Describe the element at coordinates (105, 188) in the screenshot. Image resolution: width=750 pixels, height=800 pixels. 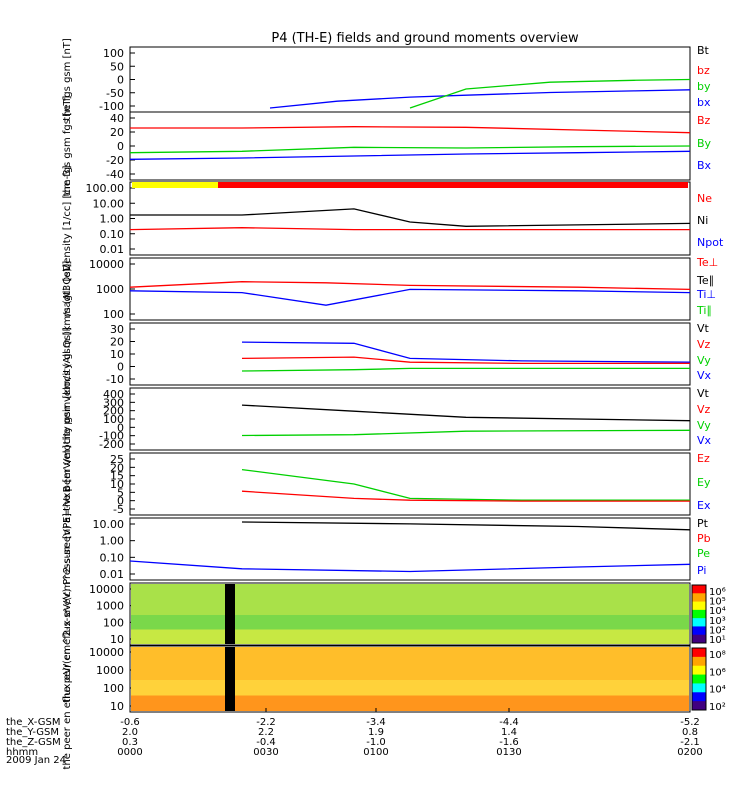
I see `y-tick-label: 100.00` at that location.